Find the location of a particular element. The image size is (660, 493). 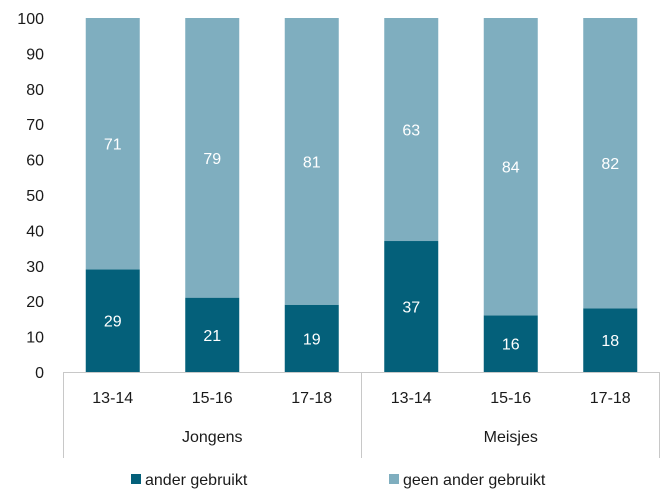

legend-label: ander gebruikt is located at coordinates (196, 480).